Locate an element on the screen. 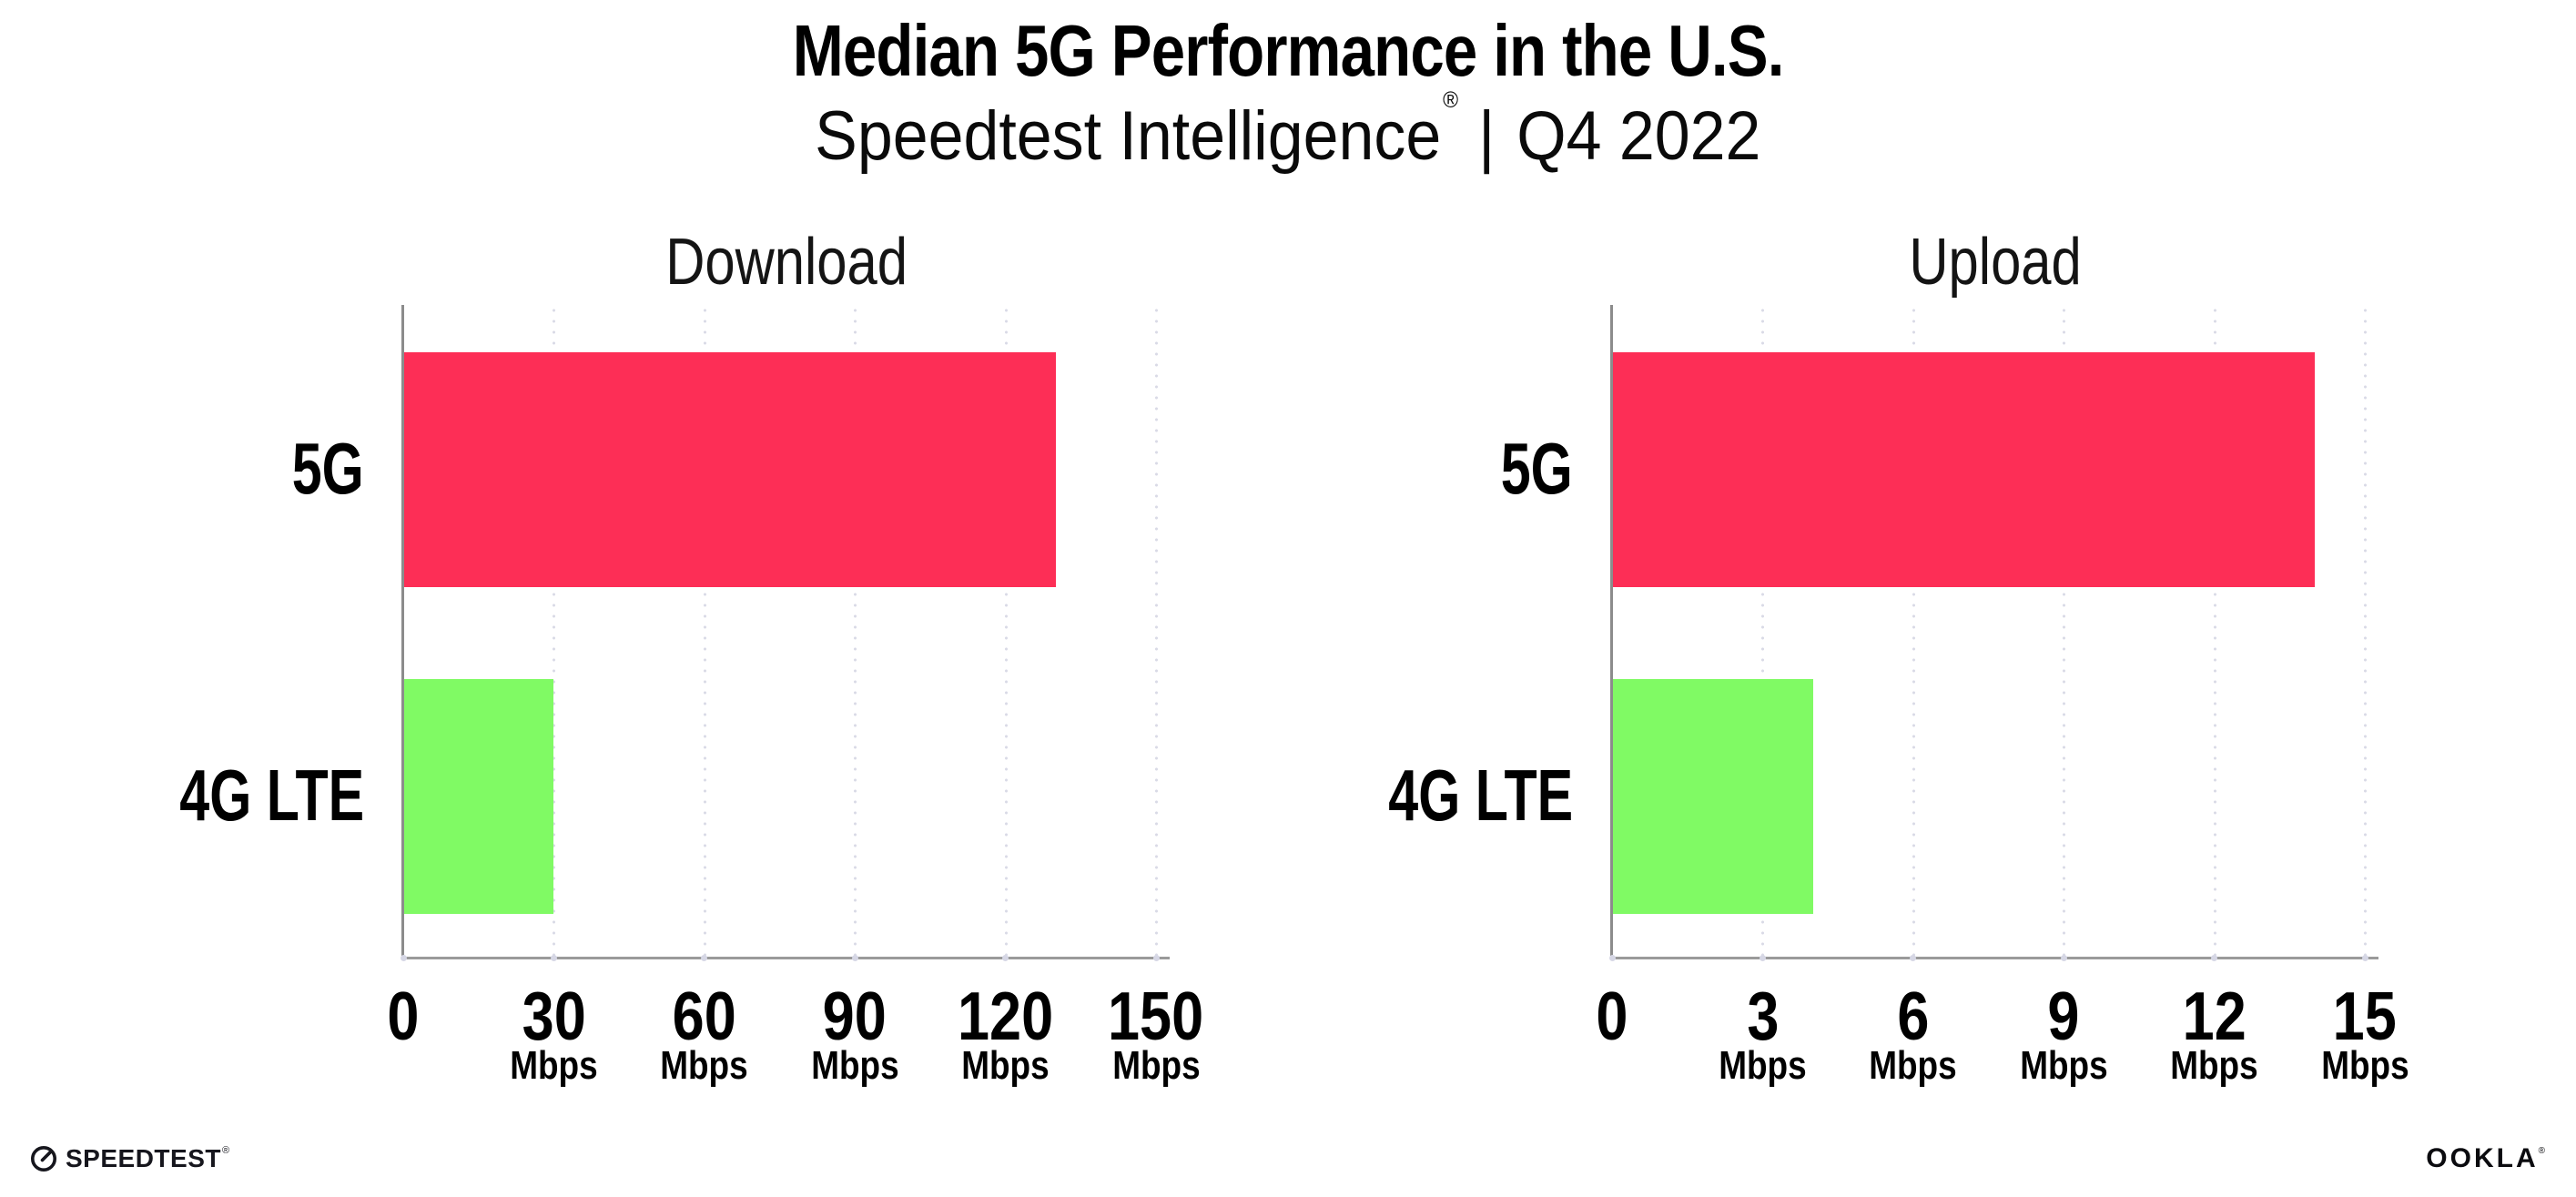  x-tick-label: 150 is located at coordinates (1156, 1016).